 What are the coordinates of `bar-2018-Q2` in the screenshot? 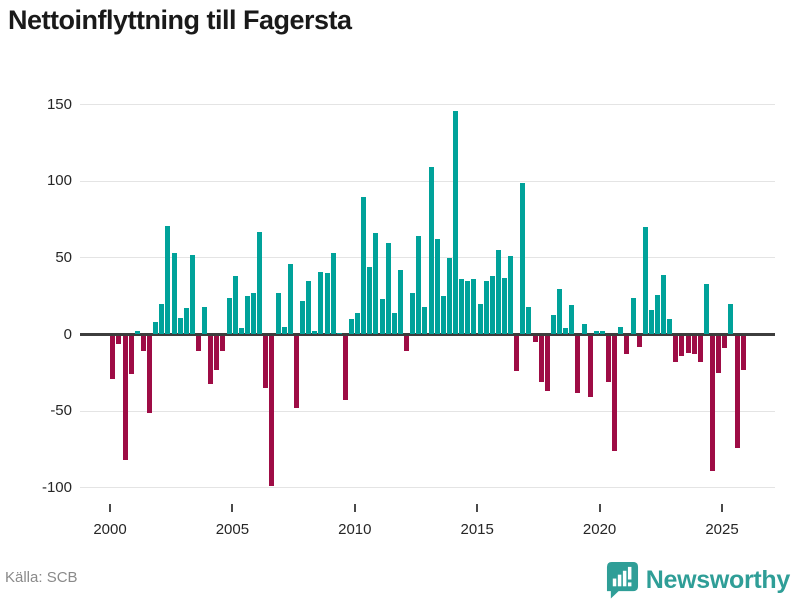 It's located at (560, 311).